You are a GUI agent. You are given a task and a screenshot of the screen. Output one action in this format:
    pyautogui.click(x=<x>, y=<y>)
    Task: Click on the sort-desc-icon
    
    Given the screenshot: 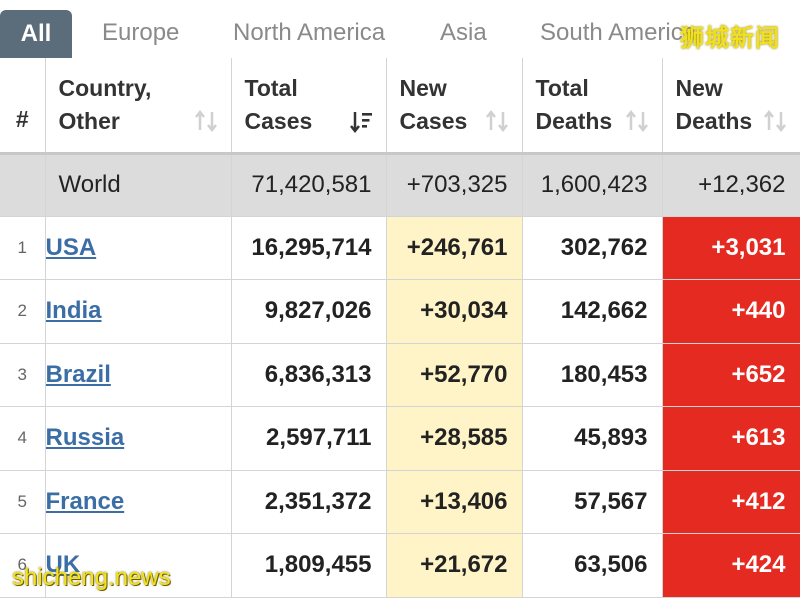 What is the action you would take?
    pyautogui.click(x=361, y=121)
    